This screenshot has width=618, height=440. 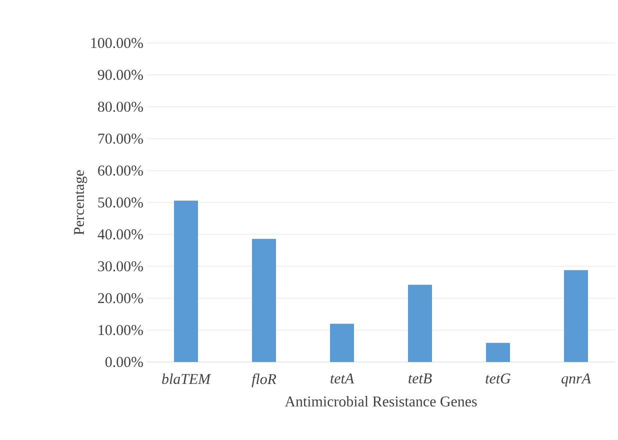 I want to click on y-tick-label: 60.00%, so click(x=120, y=171).